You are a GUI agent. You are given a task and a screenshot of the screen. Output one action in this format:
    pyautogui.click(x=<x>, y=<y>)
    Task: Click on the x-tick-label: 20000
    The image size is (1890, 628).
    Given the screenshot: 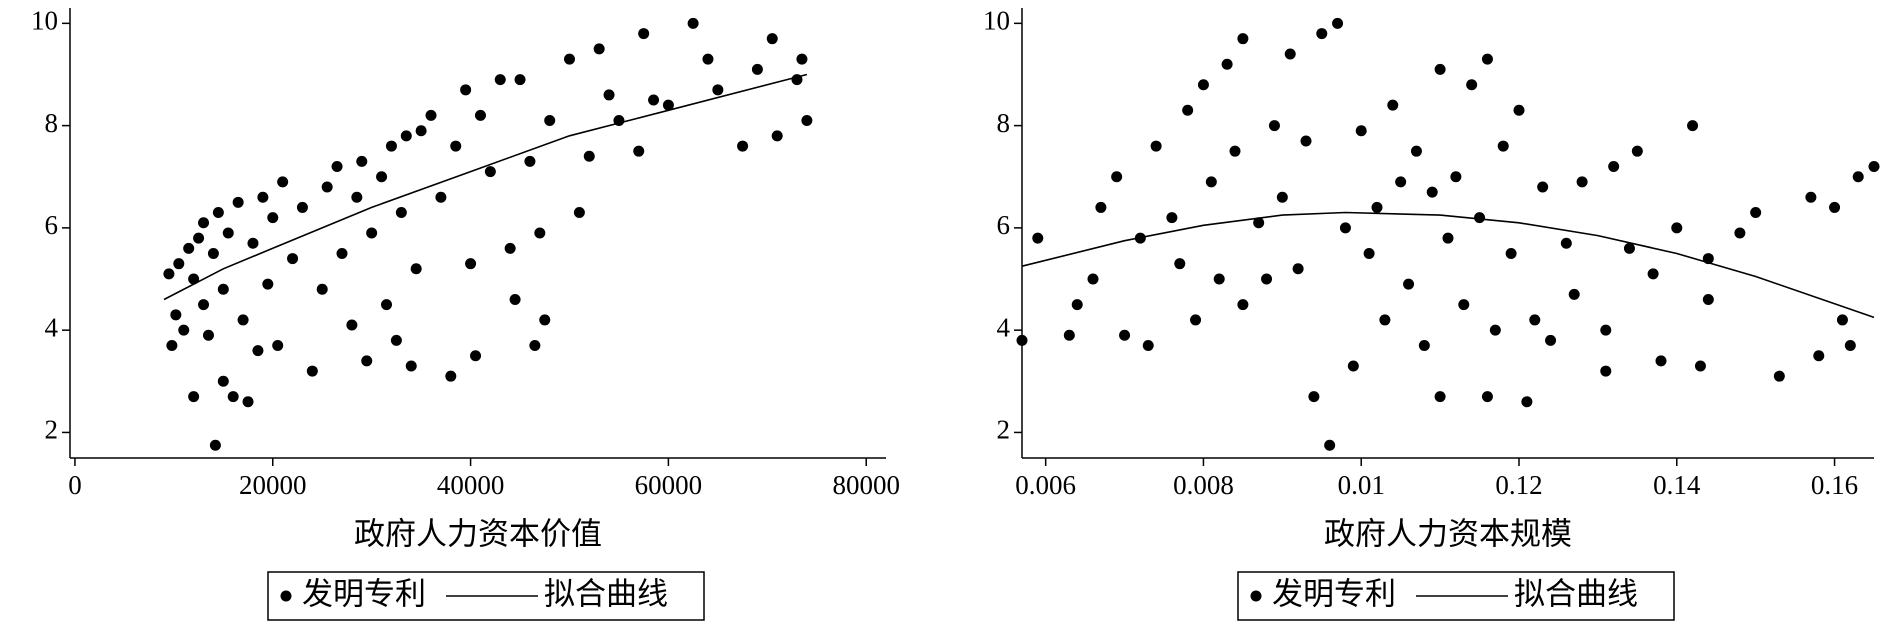 What is the action you would take?
    pyautogui.click(x=273, y=485)
    